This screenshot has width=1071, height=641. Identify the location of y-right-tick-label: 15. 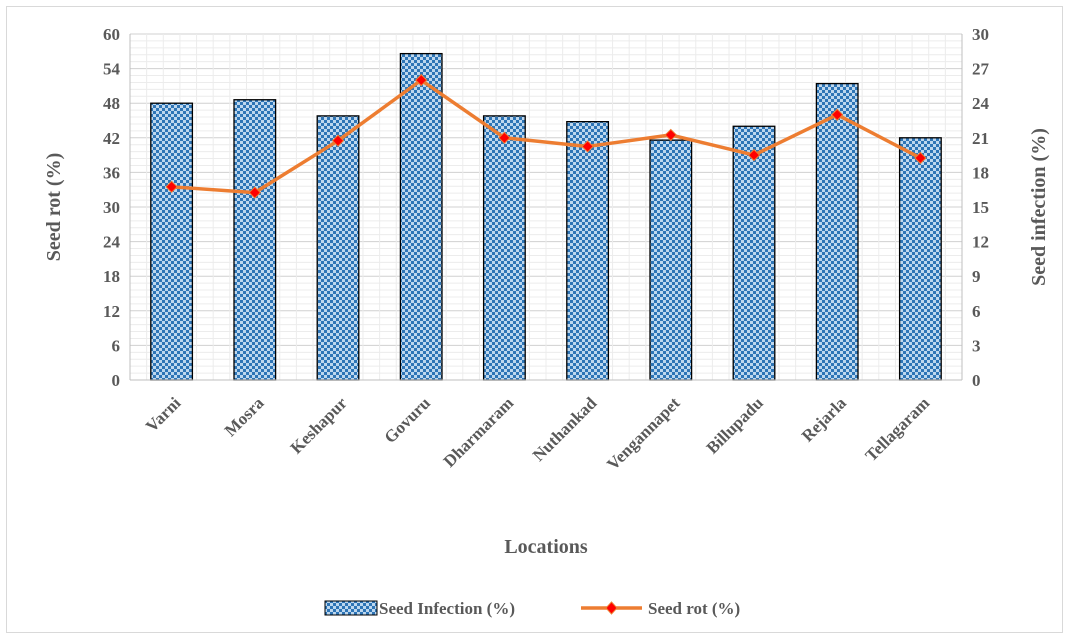
(980, 207).